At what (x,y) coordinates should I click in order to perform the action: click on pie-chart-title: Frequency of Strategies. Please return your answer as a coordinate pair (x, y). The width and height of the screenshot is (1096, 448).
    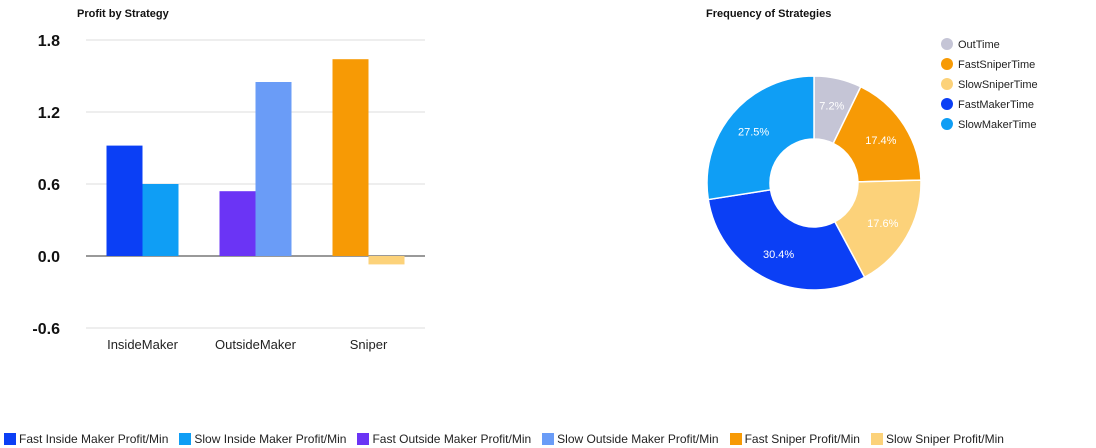
    Looking at the image, I should click on (768, 14).